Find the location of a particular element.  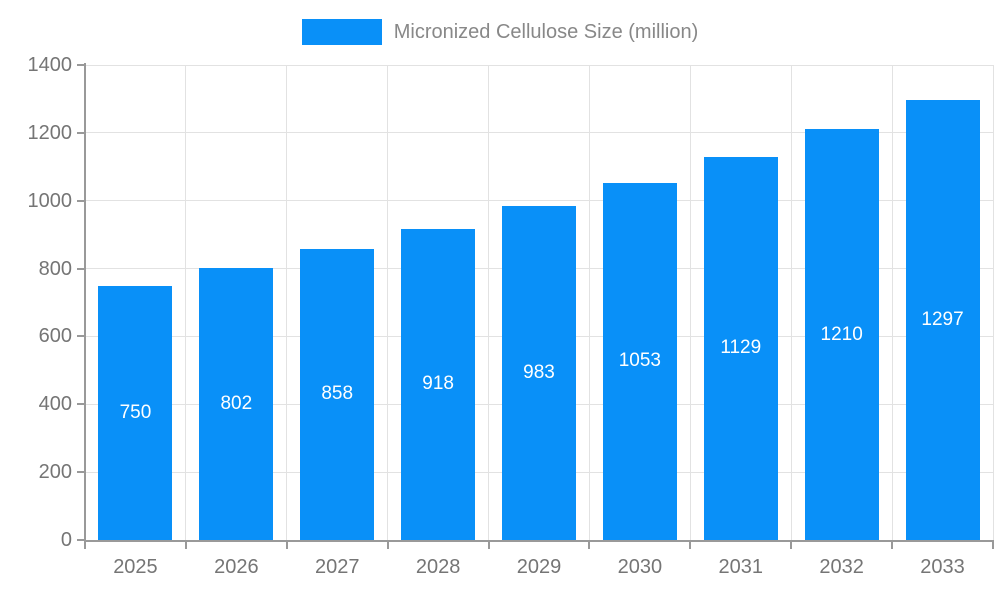

bar-value-label: 918 is located at coordinates (438, 384).